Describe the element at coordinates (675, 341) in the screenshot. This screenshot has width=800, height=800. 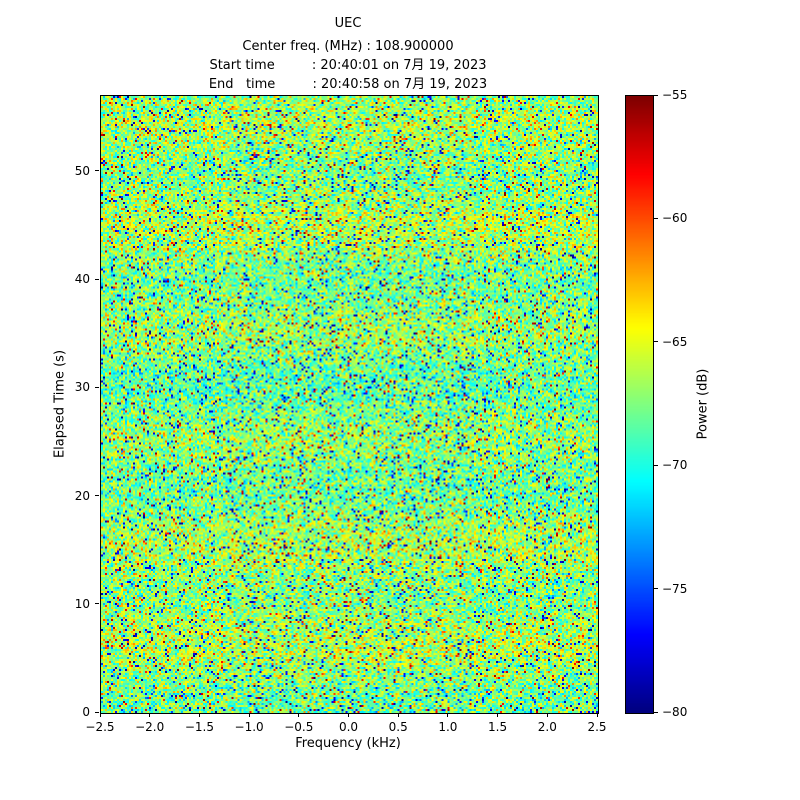
I see `colorbar-tick-label: −65` at that location.